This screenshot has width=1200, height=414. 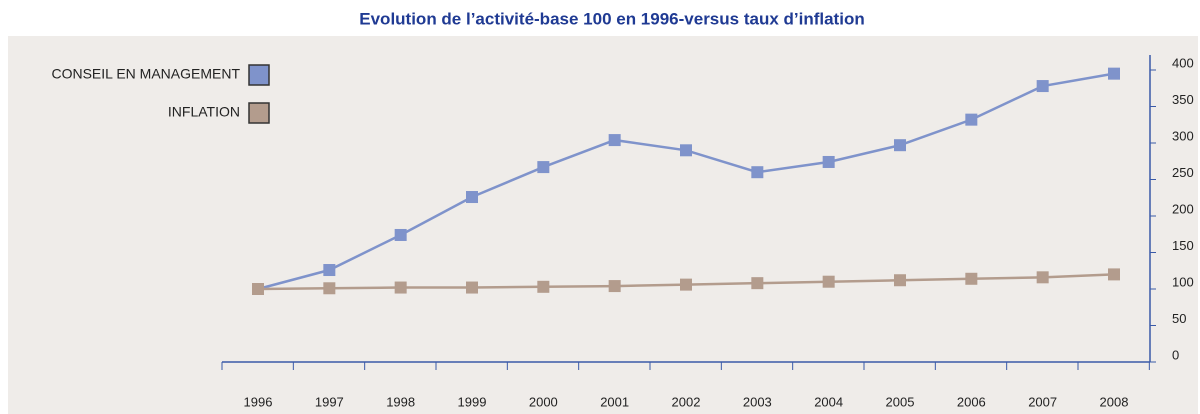 What do you see at coordinates (686, 401) in the screenshot?
I see `x-tick-label: 2002` at bounding box center [686, 401].